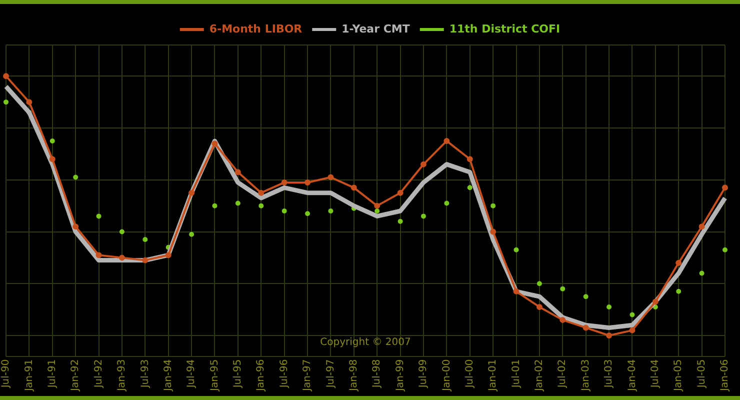 Image resolution: width=740 pixels, height=400 pixels. I want to click on x-tick-label: Jan-92, so click(76, 375).